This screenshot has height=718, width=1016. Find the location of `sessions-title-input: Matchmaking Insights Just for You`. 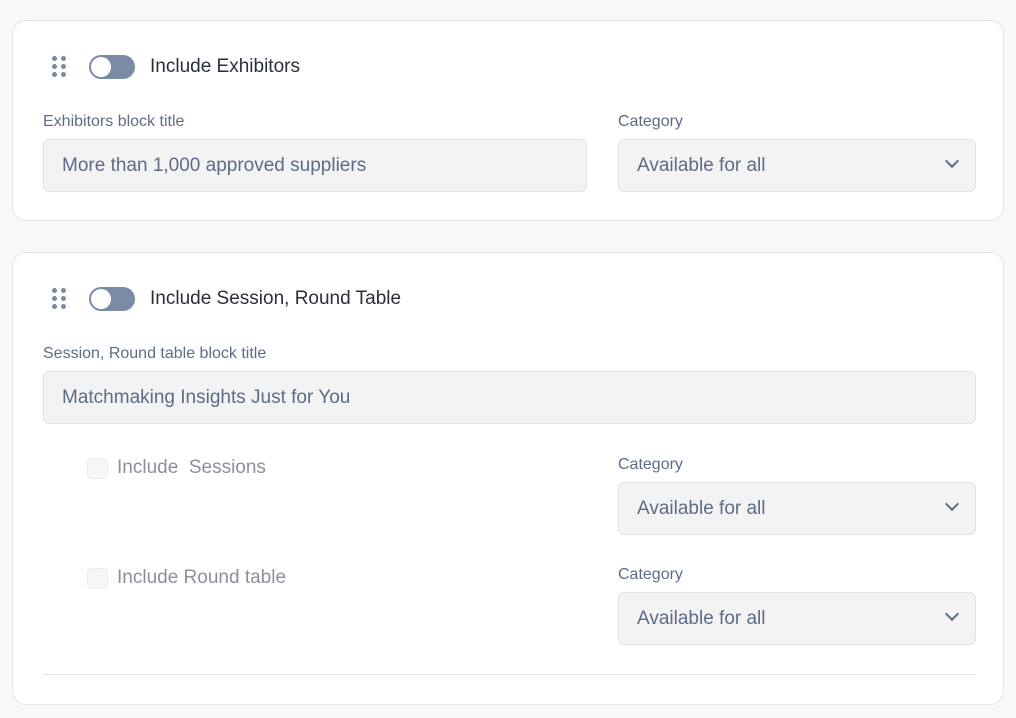

sessions-title-input: Matchmaking Insights Just for You is located at coordinates (509, 397).